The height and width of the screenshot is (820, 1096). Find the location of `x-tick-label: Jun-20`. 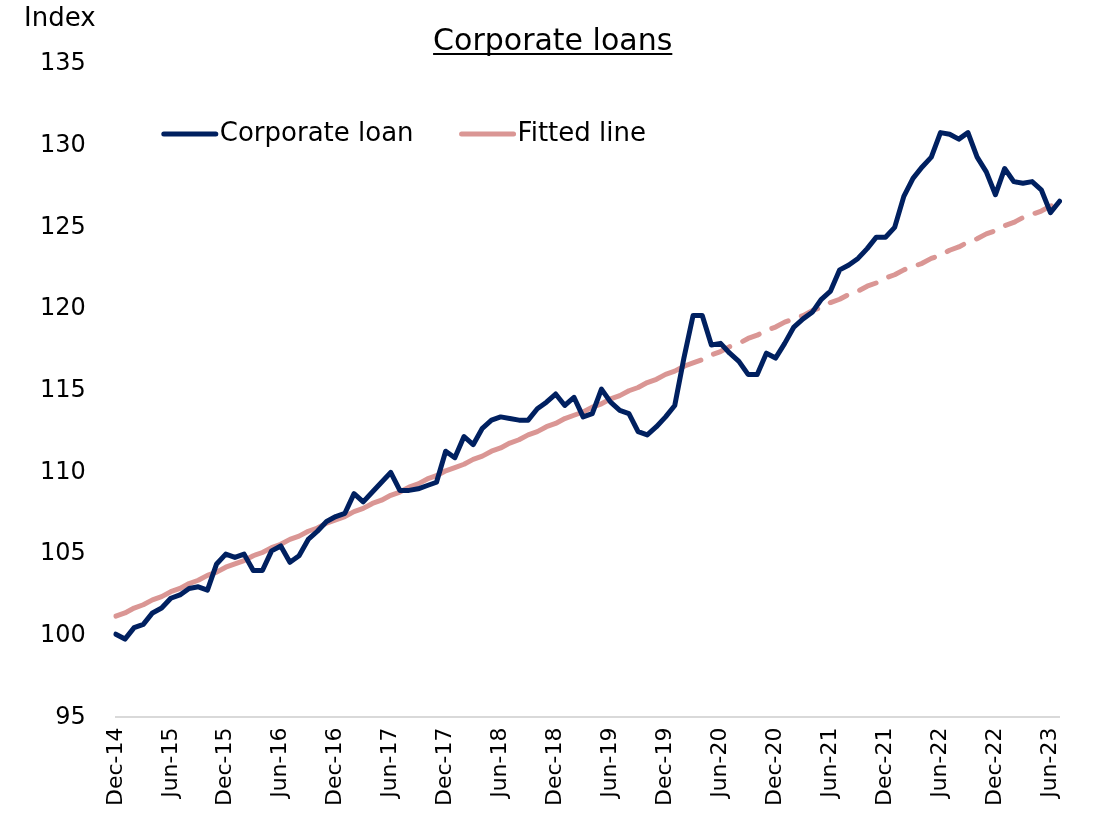

x-tick-label: Jun-20 is located at coordinates (719, 763).